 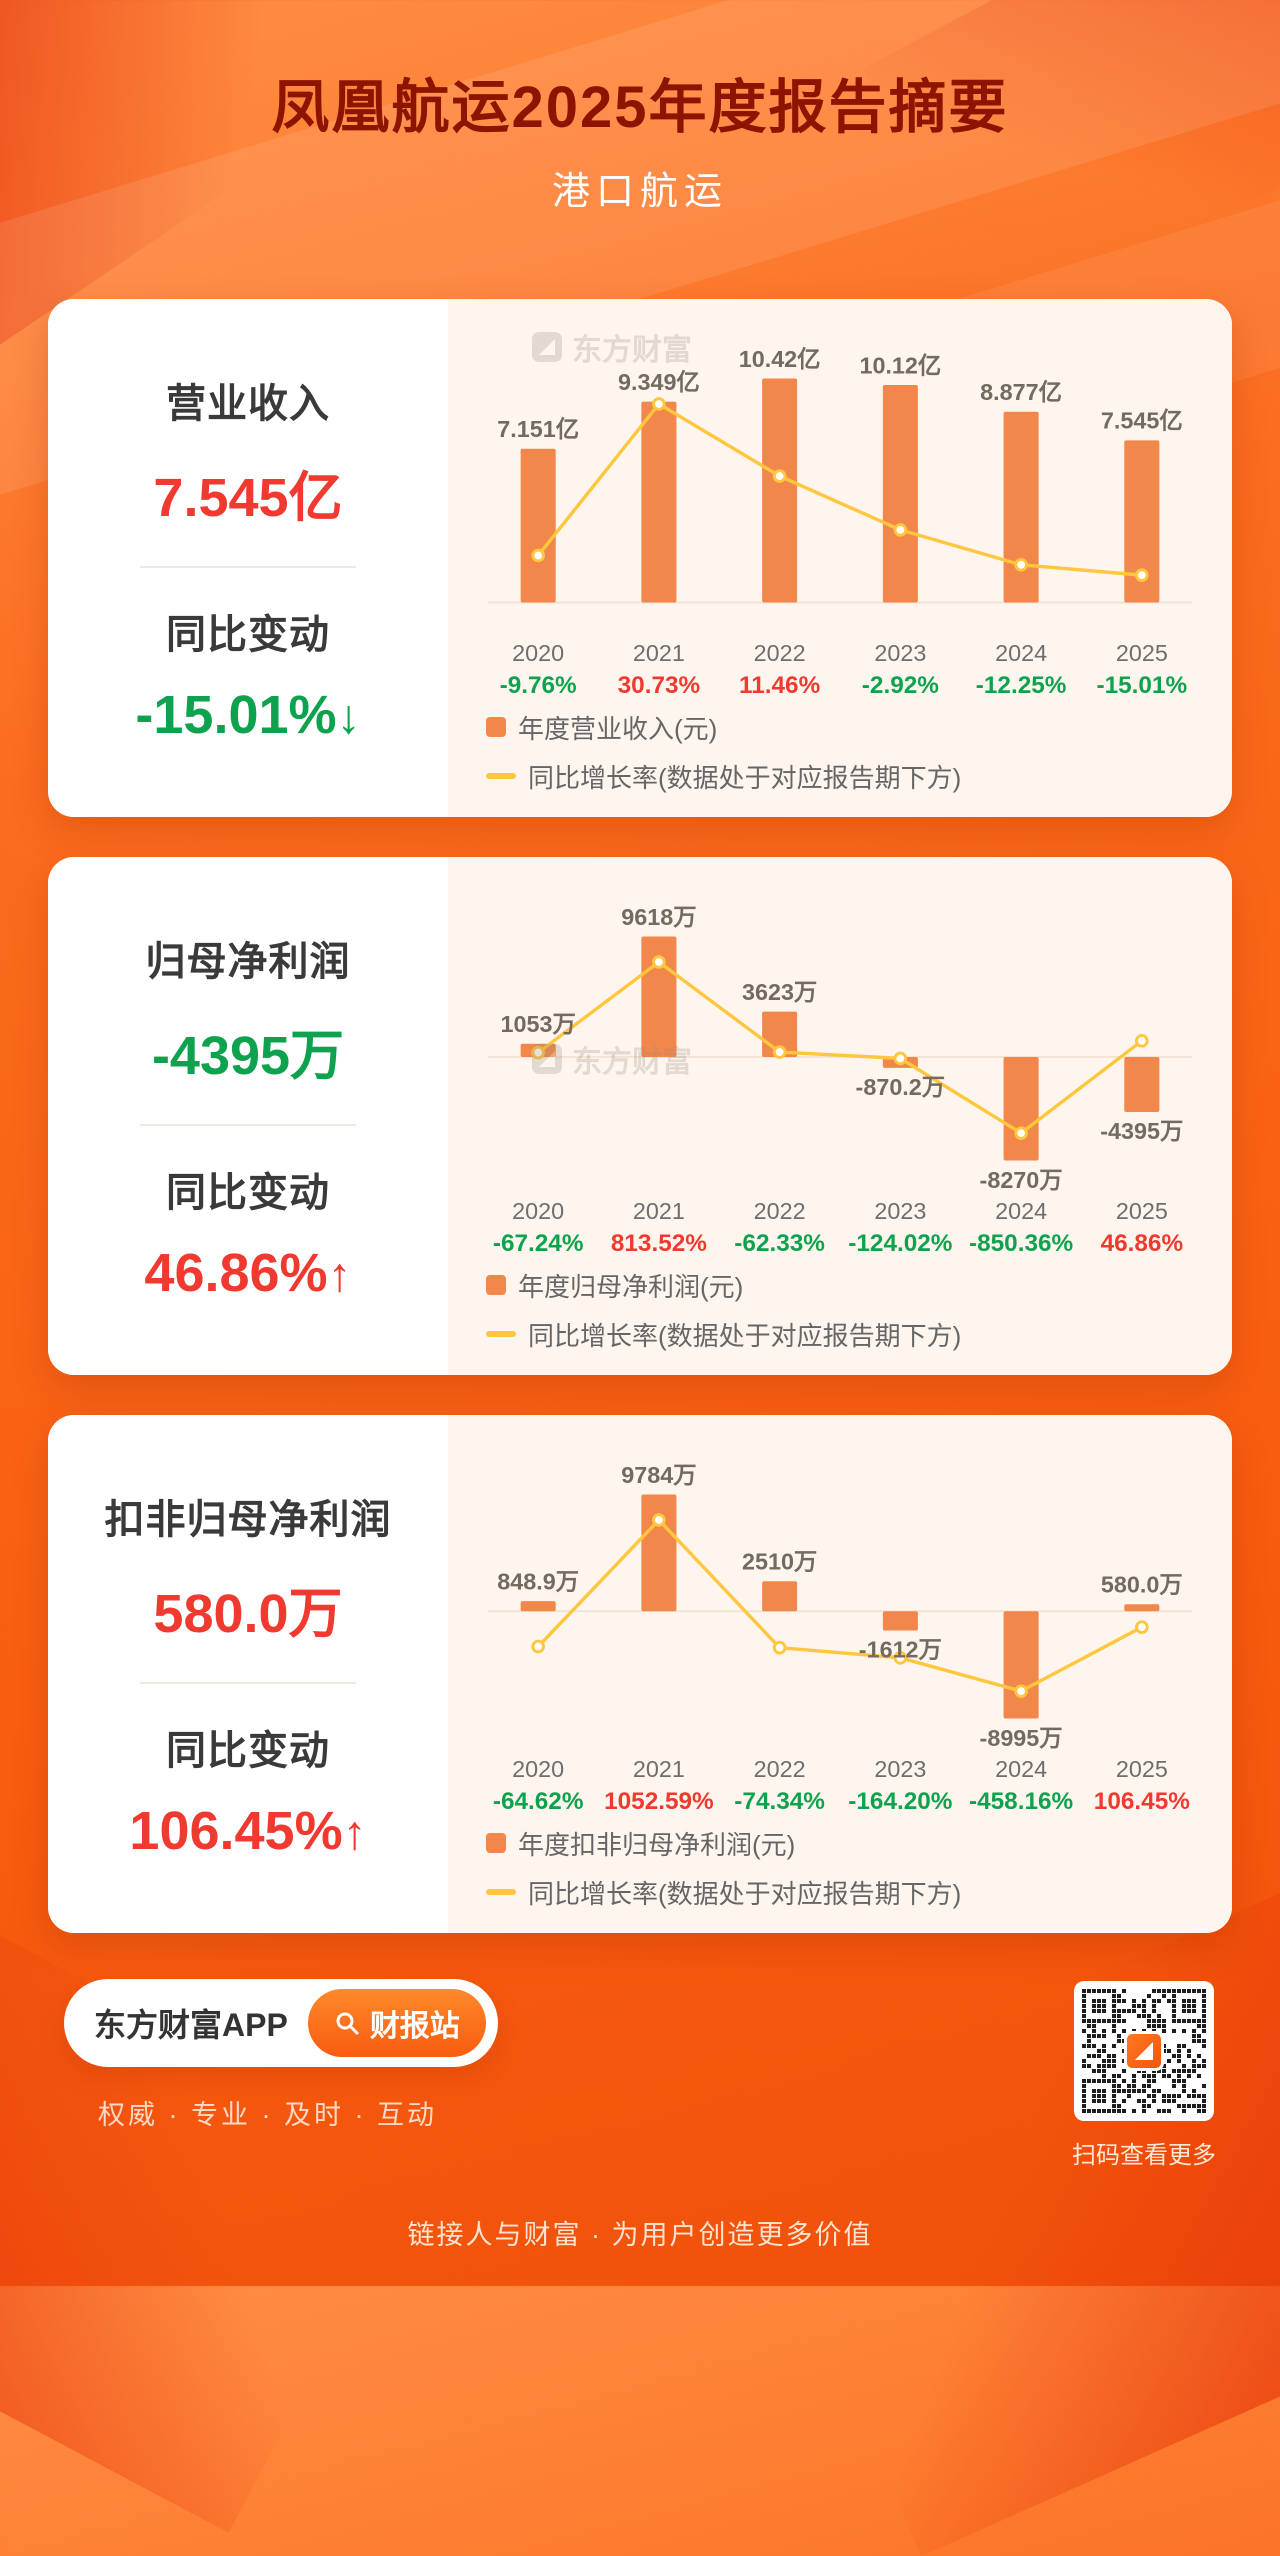 What do you see at coordinates (538, 685) in the screenshot?
I see `svg-text: -9.76%` at bounding box center [538, 685].